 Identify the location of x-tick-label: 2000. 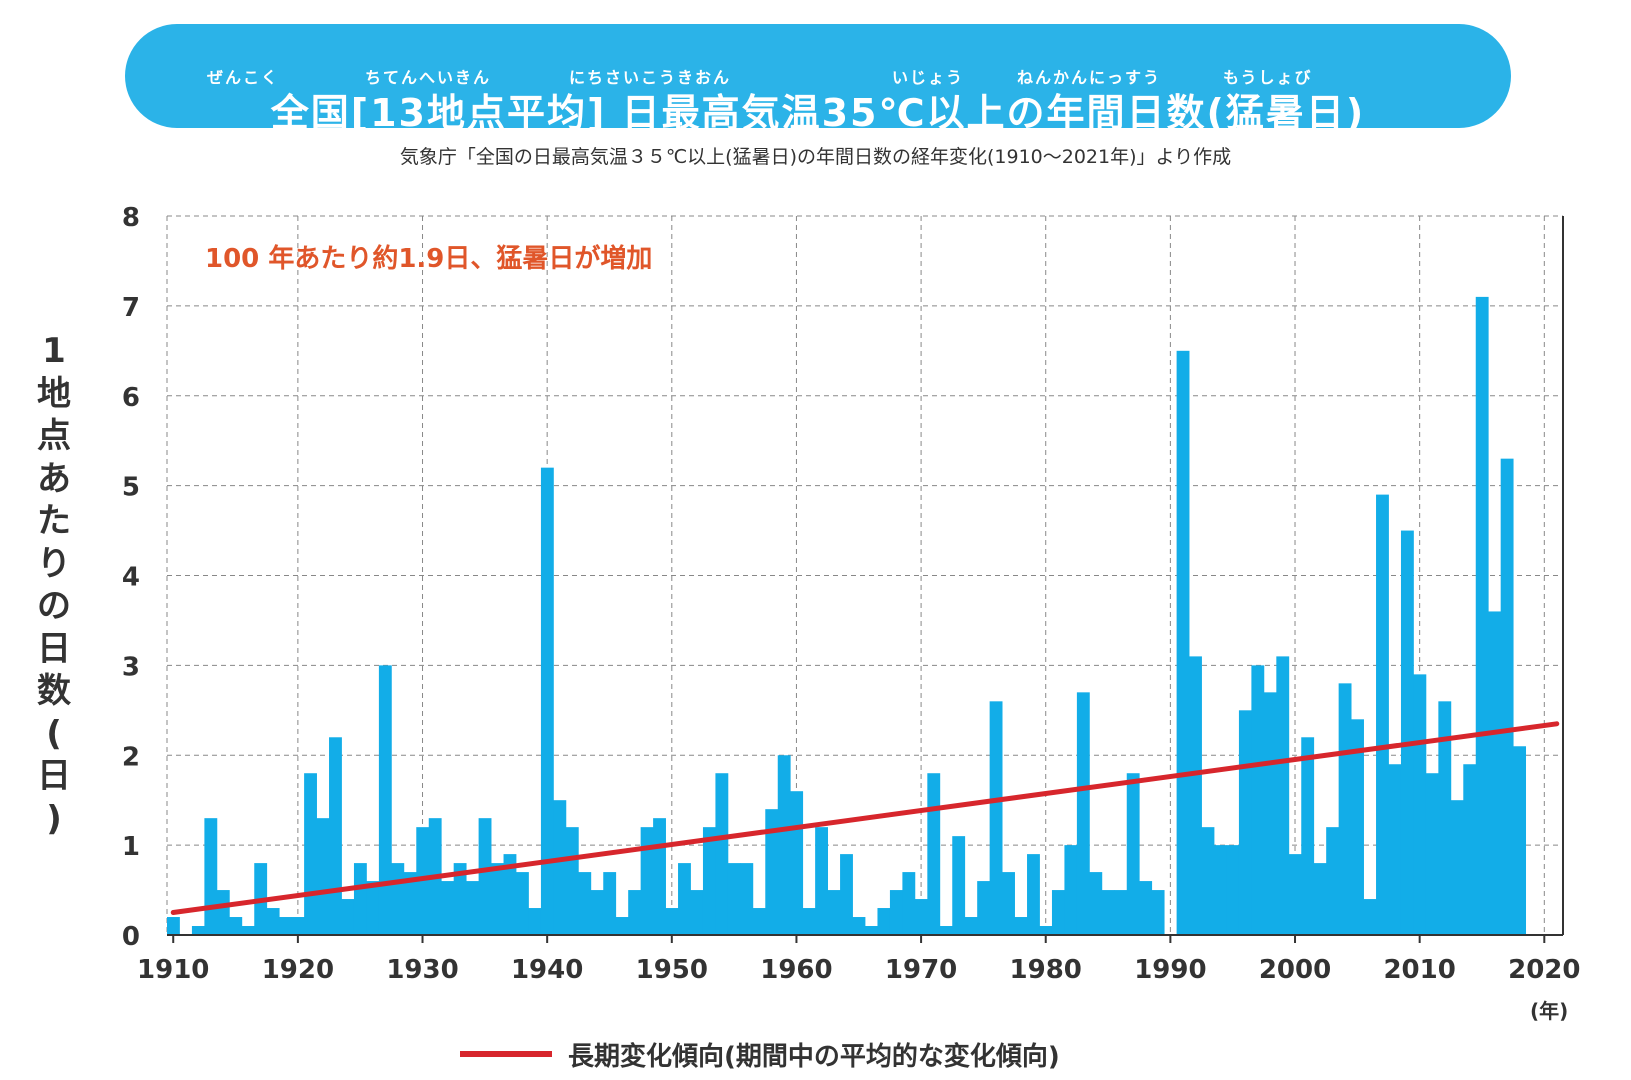
(1295, 970).